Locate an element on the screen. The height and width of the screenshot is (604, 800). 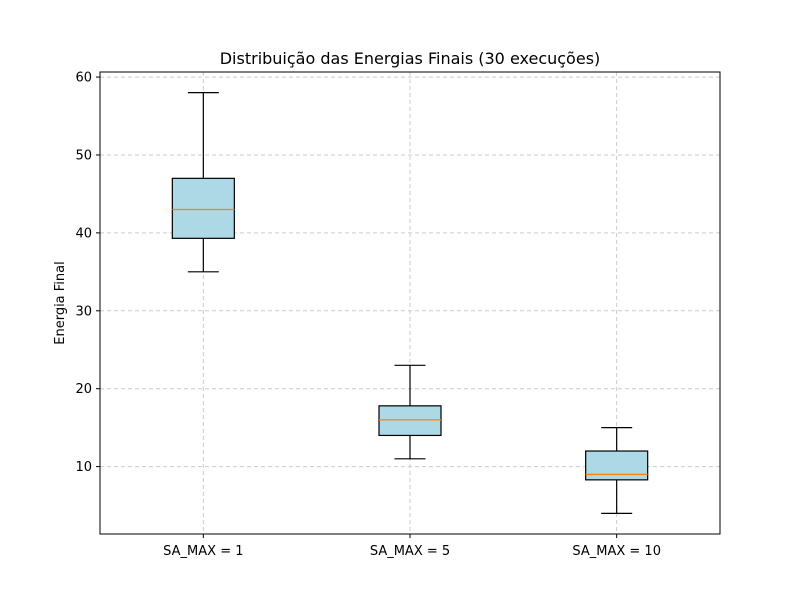
y-tick-label: 50 is located at coordinates (83, 155).